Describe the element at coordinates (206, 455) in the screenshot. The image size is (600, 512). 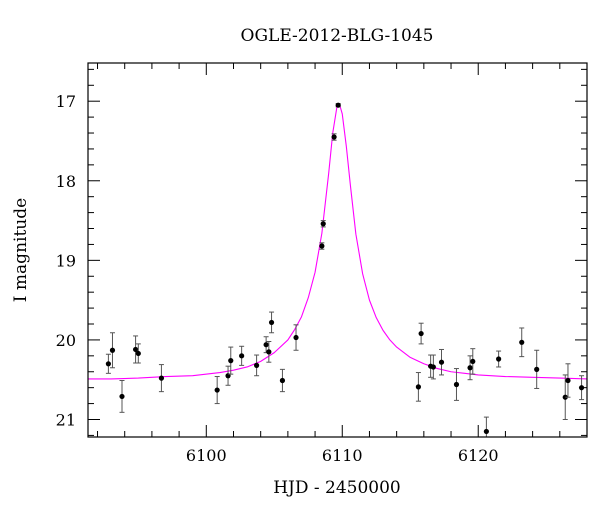
I see `x-tick-label: 6100` at that location.